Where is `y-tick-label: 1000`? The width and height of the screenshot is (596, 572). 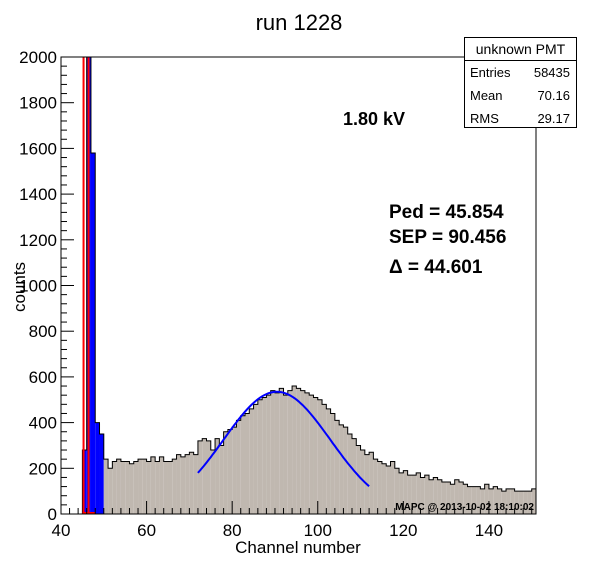 y-tick-label: 1000 is located at coordinates (38, 286).